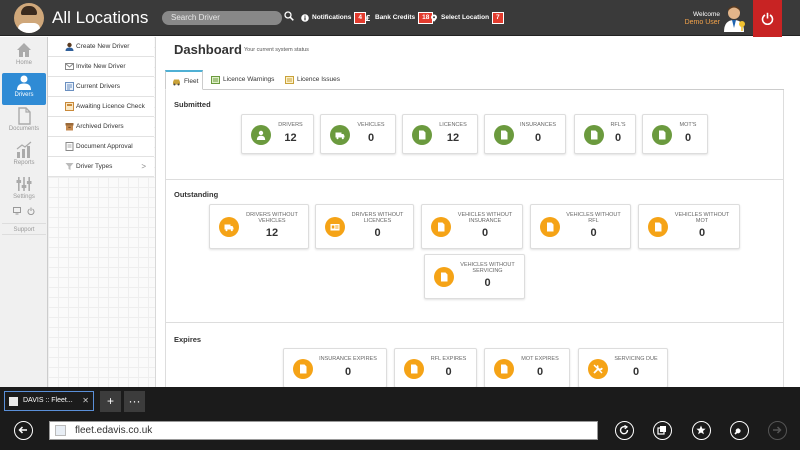 The height and width of the screenshot is (450, 800). Describe the element at coordinates (777, 430) in the screenshot. I see `forward-button` at that location.